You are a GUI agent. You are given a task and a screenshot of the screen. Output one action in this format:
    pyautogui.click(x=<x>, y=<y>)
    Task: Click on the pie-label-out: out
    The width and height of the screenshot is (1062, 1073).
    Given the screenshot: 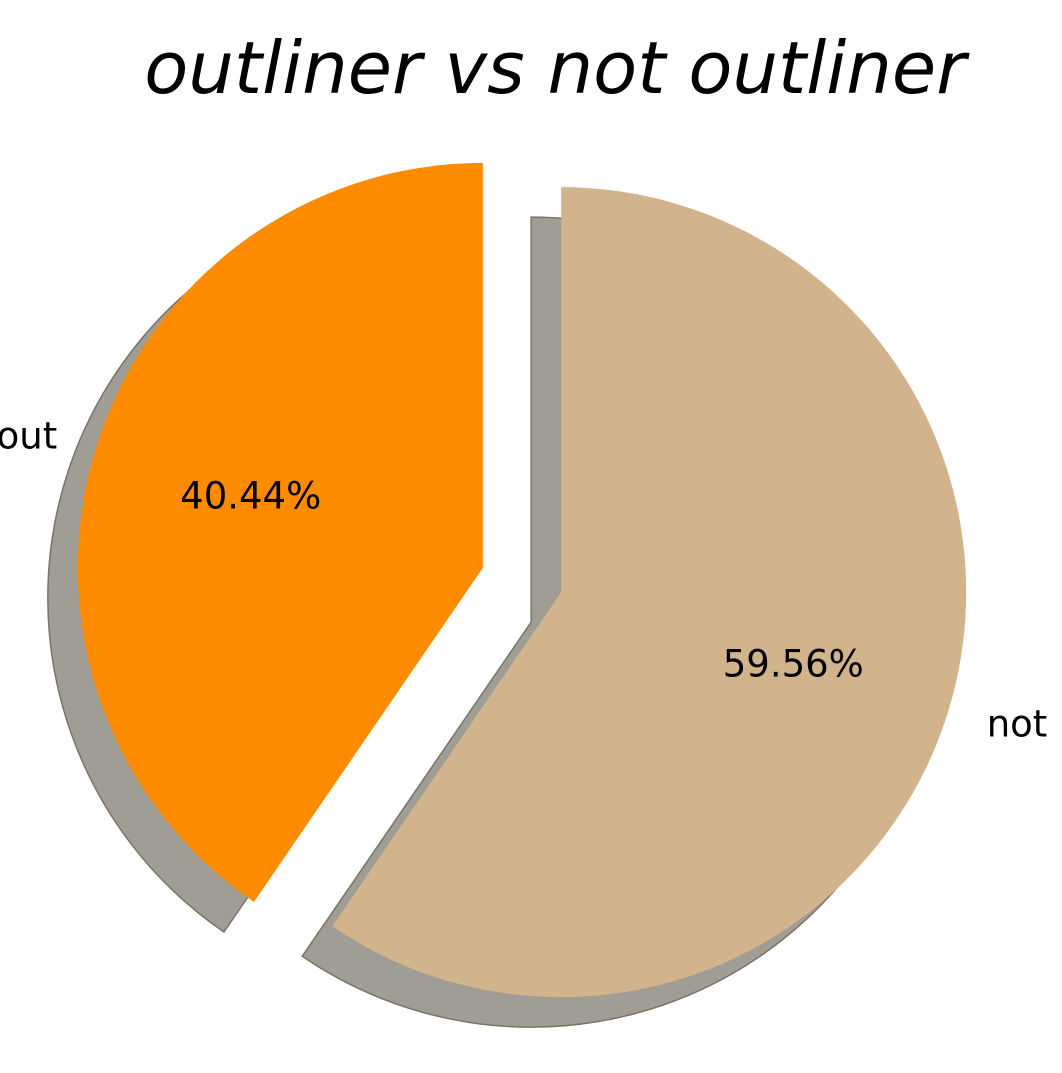 What is the action you would take?
    pyautogui.click(x=28, y=436)
    